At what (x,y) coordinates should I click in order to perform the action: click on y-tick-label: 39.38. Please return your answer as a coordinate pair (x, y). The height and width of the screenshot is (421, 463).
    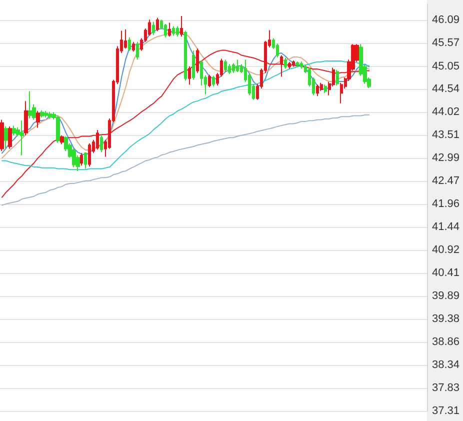
    Looking at the image, I should click on (446, 318).